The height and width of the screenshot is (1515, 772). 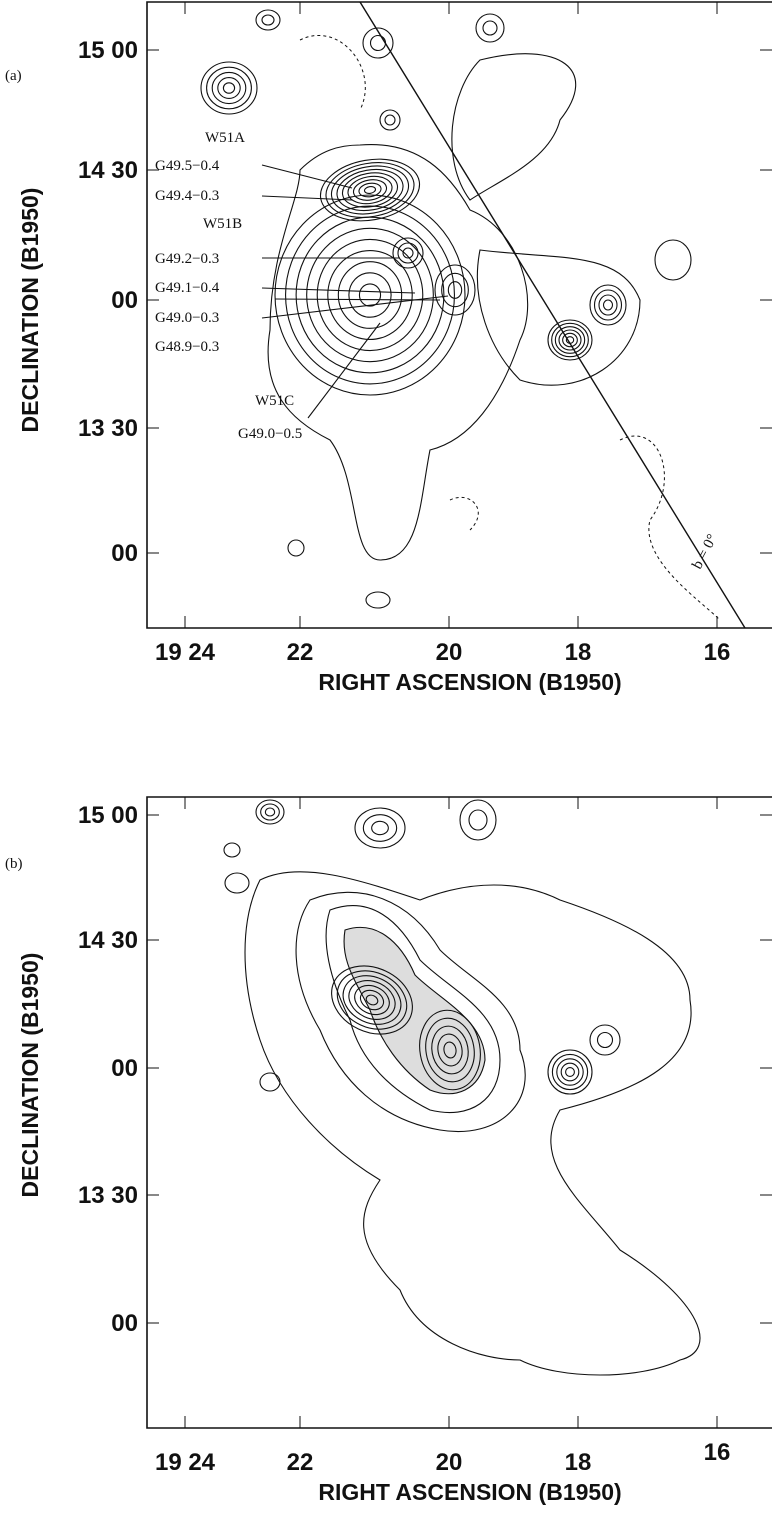 I want to click on annotation: G49.0−0.3, so click(x=187, y=318).